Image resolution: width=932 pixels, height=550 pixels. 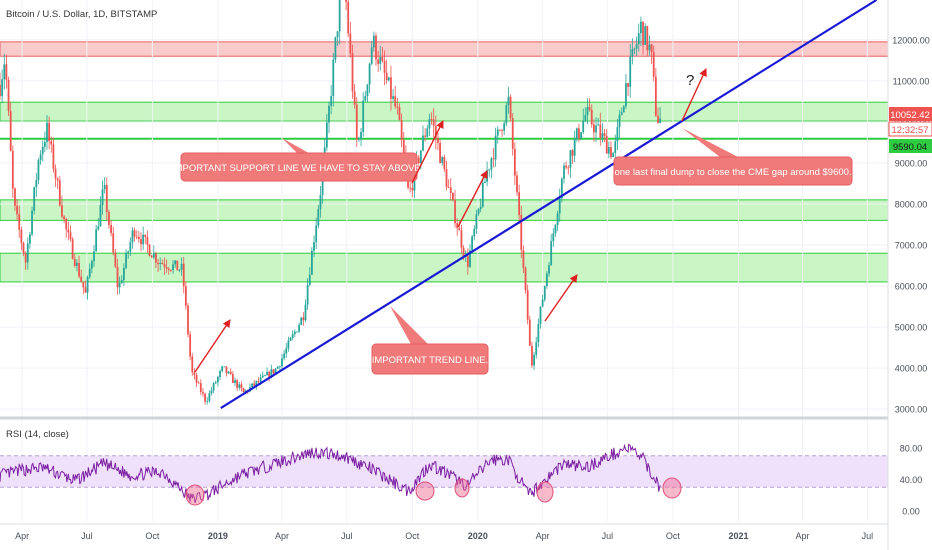 What do you see at coordinates (478, 536) in the screenshot?
I see `time-tick-label: 2020` at bounding box center [478, 536].